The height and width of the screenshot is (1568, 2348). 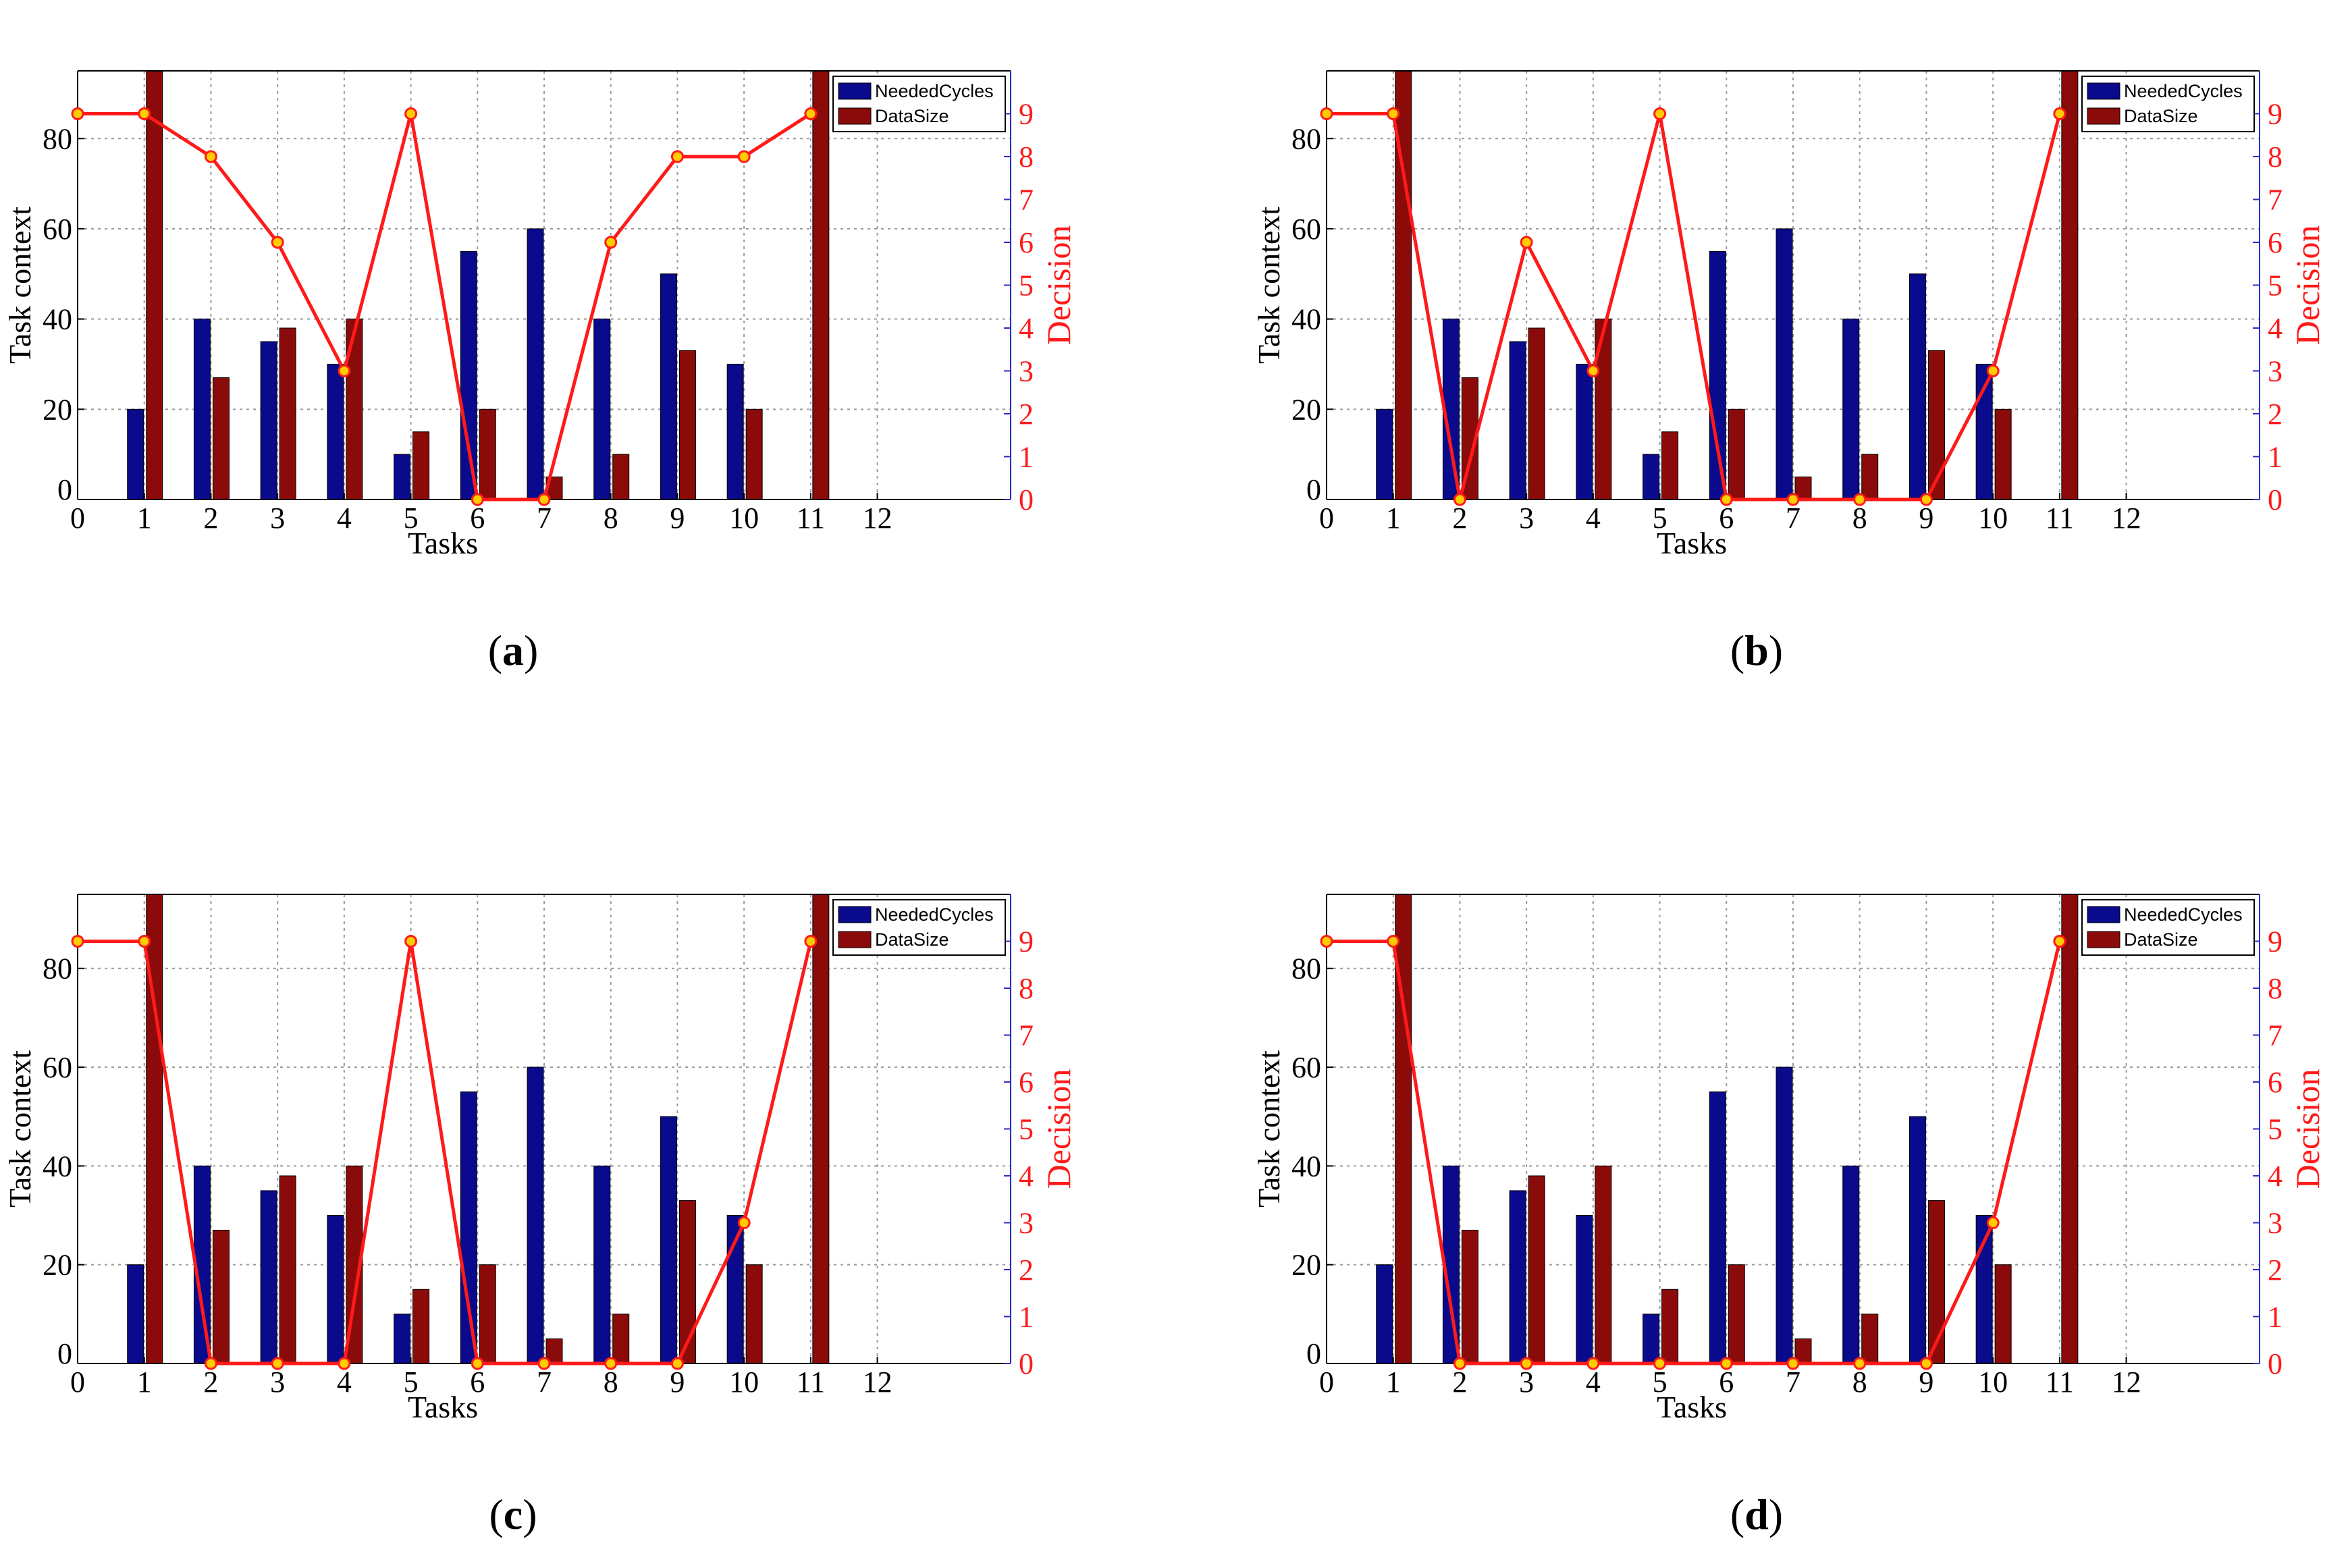 I want to click on y2-tick-label: 1, so click(x=2275, y=457).